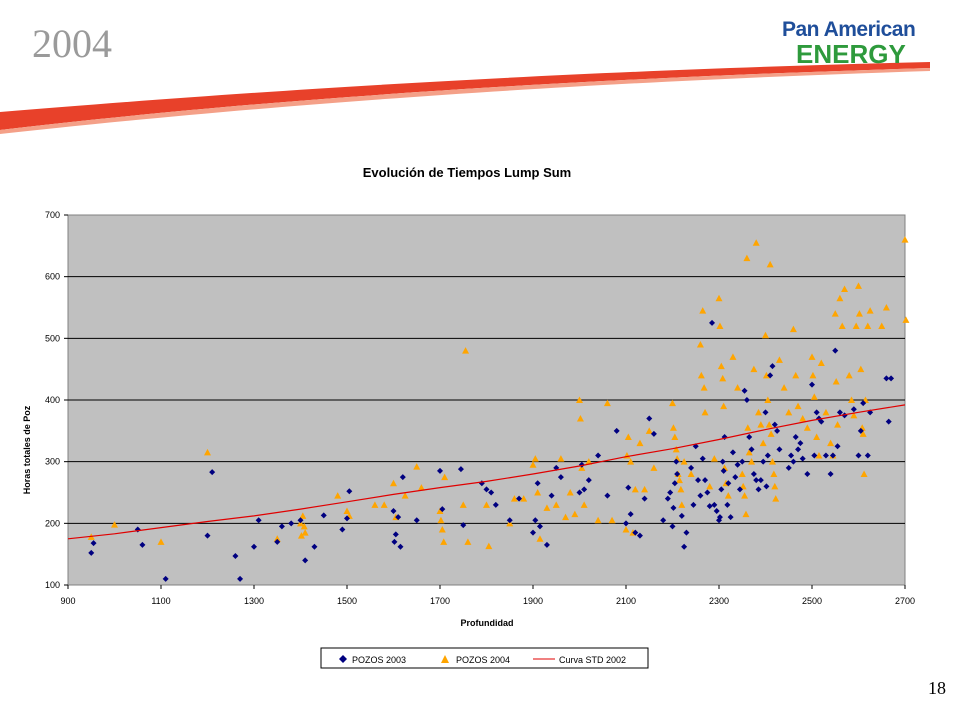  What do you see at coordinates (72, 43) in the screenshot?
I see `slide-title: 2004` at bounding box center [72, 43].